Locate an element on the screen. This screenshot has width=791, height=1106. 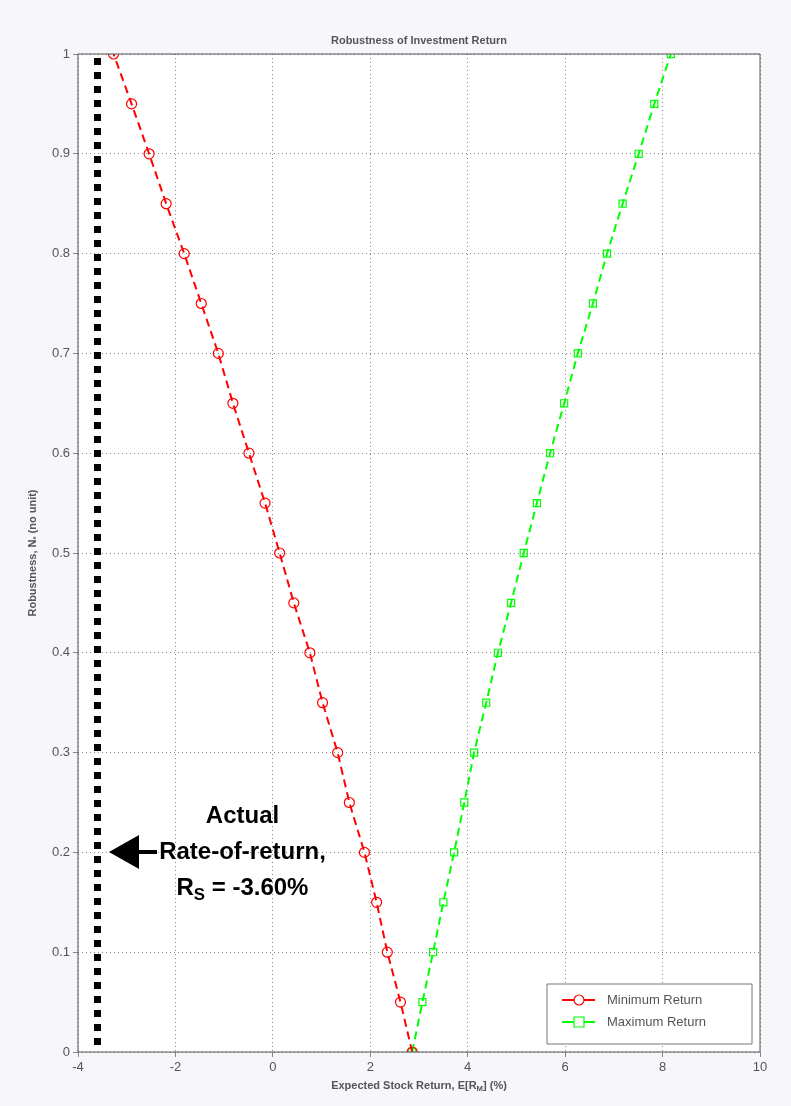
y-tick-label: 0 is located at coordinates (66, 1051).